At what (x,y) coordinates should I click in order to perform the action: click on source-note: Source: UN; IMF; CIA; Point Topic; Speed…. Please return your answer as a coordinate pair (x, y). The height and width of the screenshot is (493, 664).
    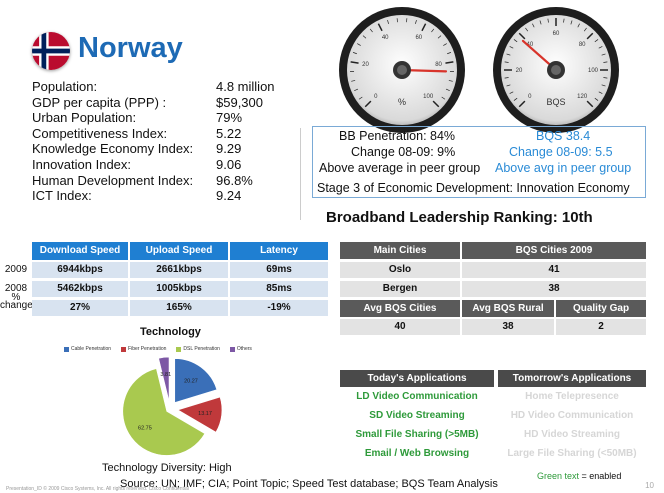
    Looking at the image, I should click on (309, 484).